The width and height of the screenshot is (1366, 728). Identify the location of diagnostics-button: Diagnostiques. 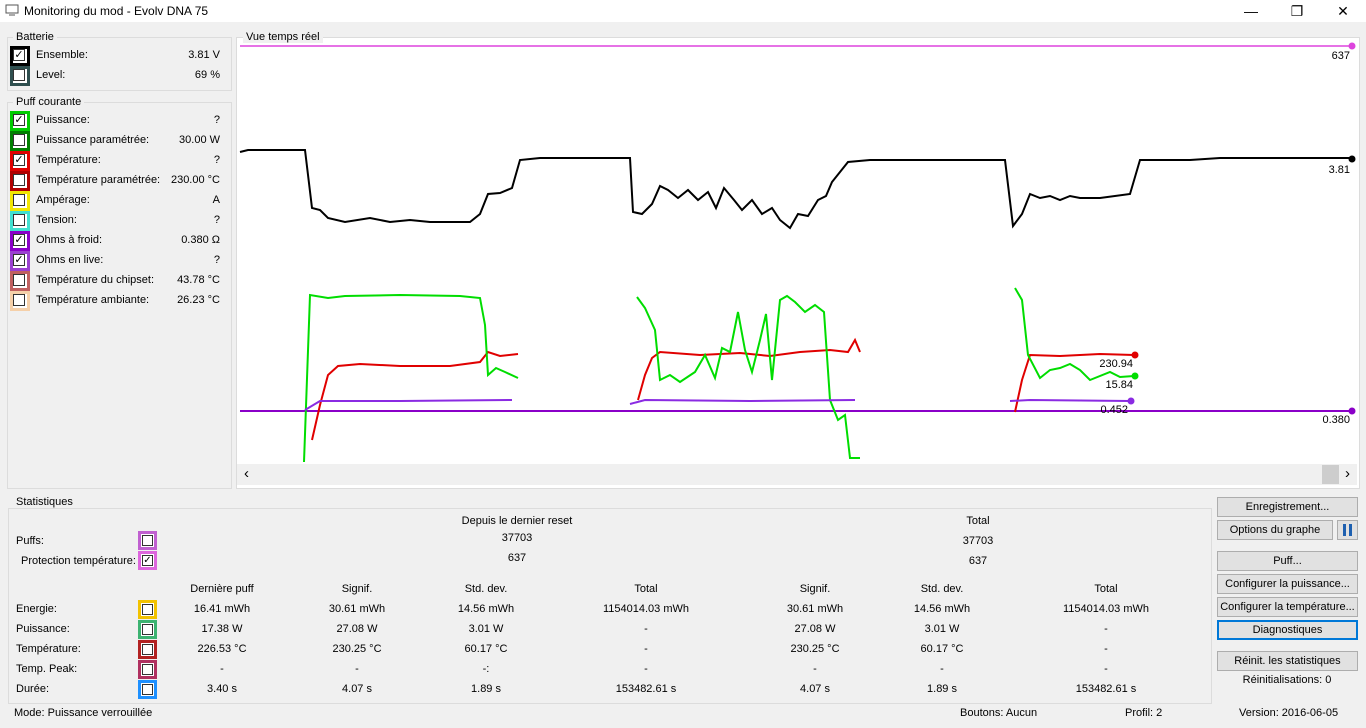
(1287, 630).